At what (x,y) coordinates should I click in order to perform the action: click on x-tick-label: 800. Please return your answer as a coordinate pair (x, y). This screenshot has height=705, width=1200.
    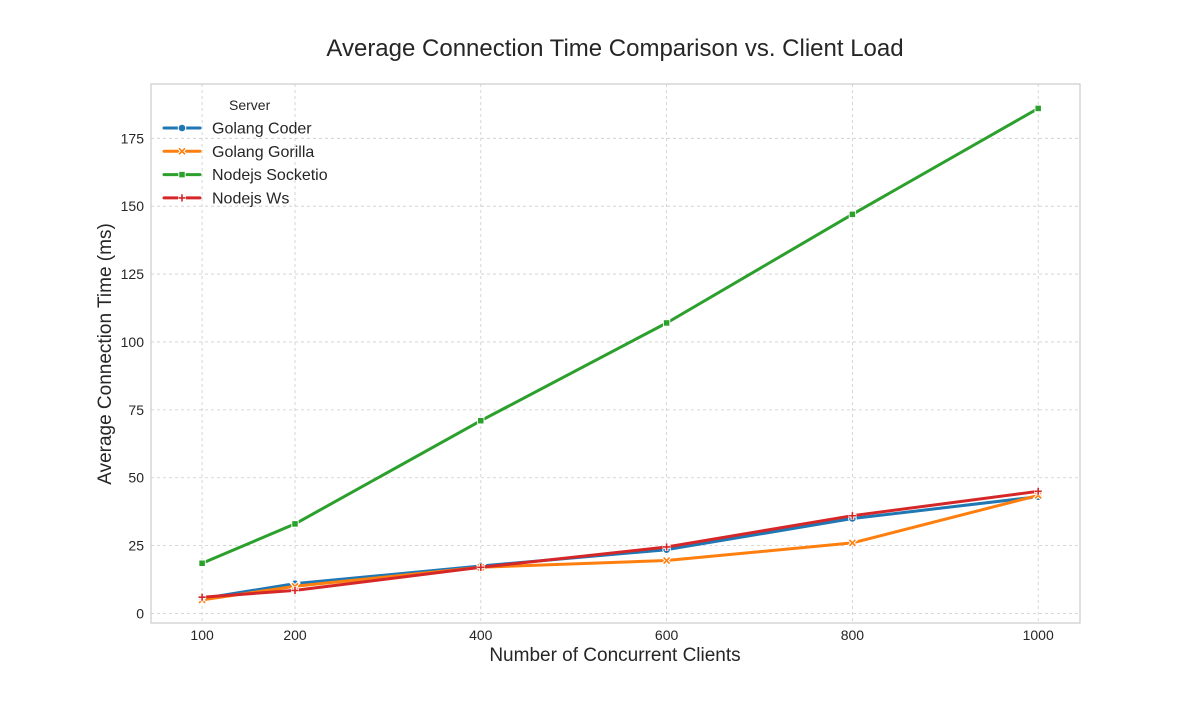
    Looking at the image, I should click on (853, 635).